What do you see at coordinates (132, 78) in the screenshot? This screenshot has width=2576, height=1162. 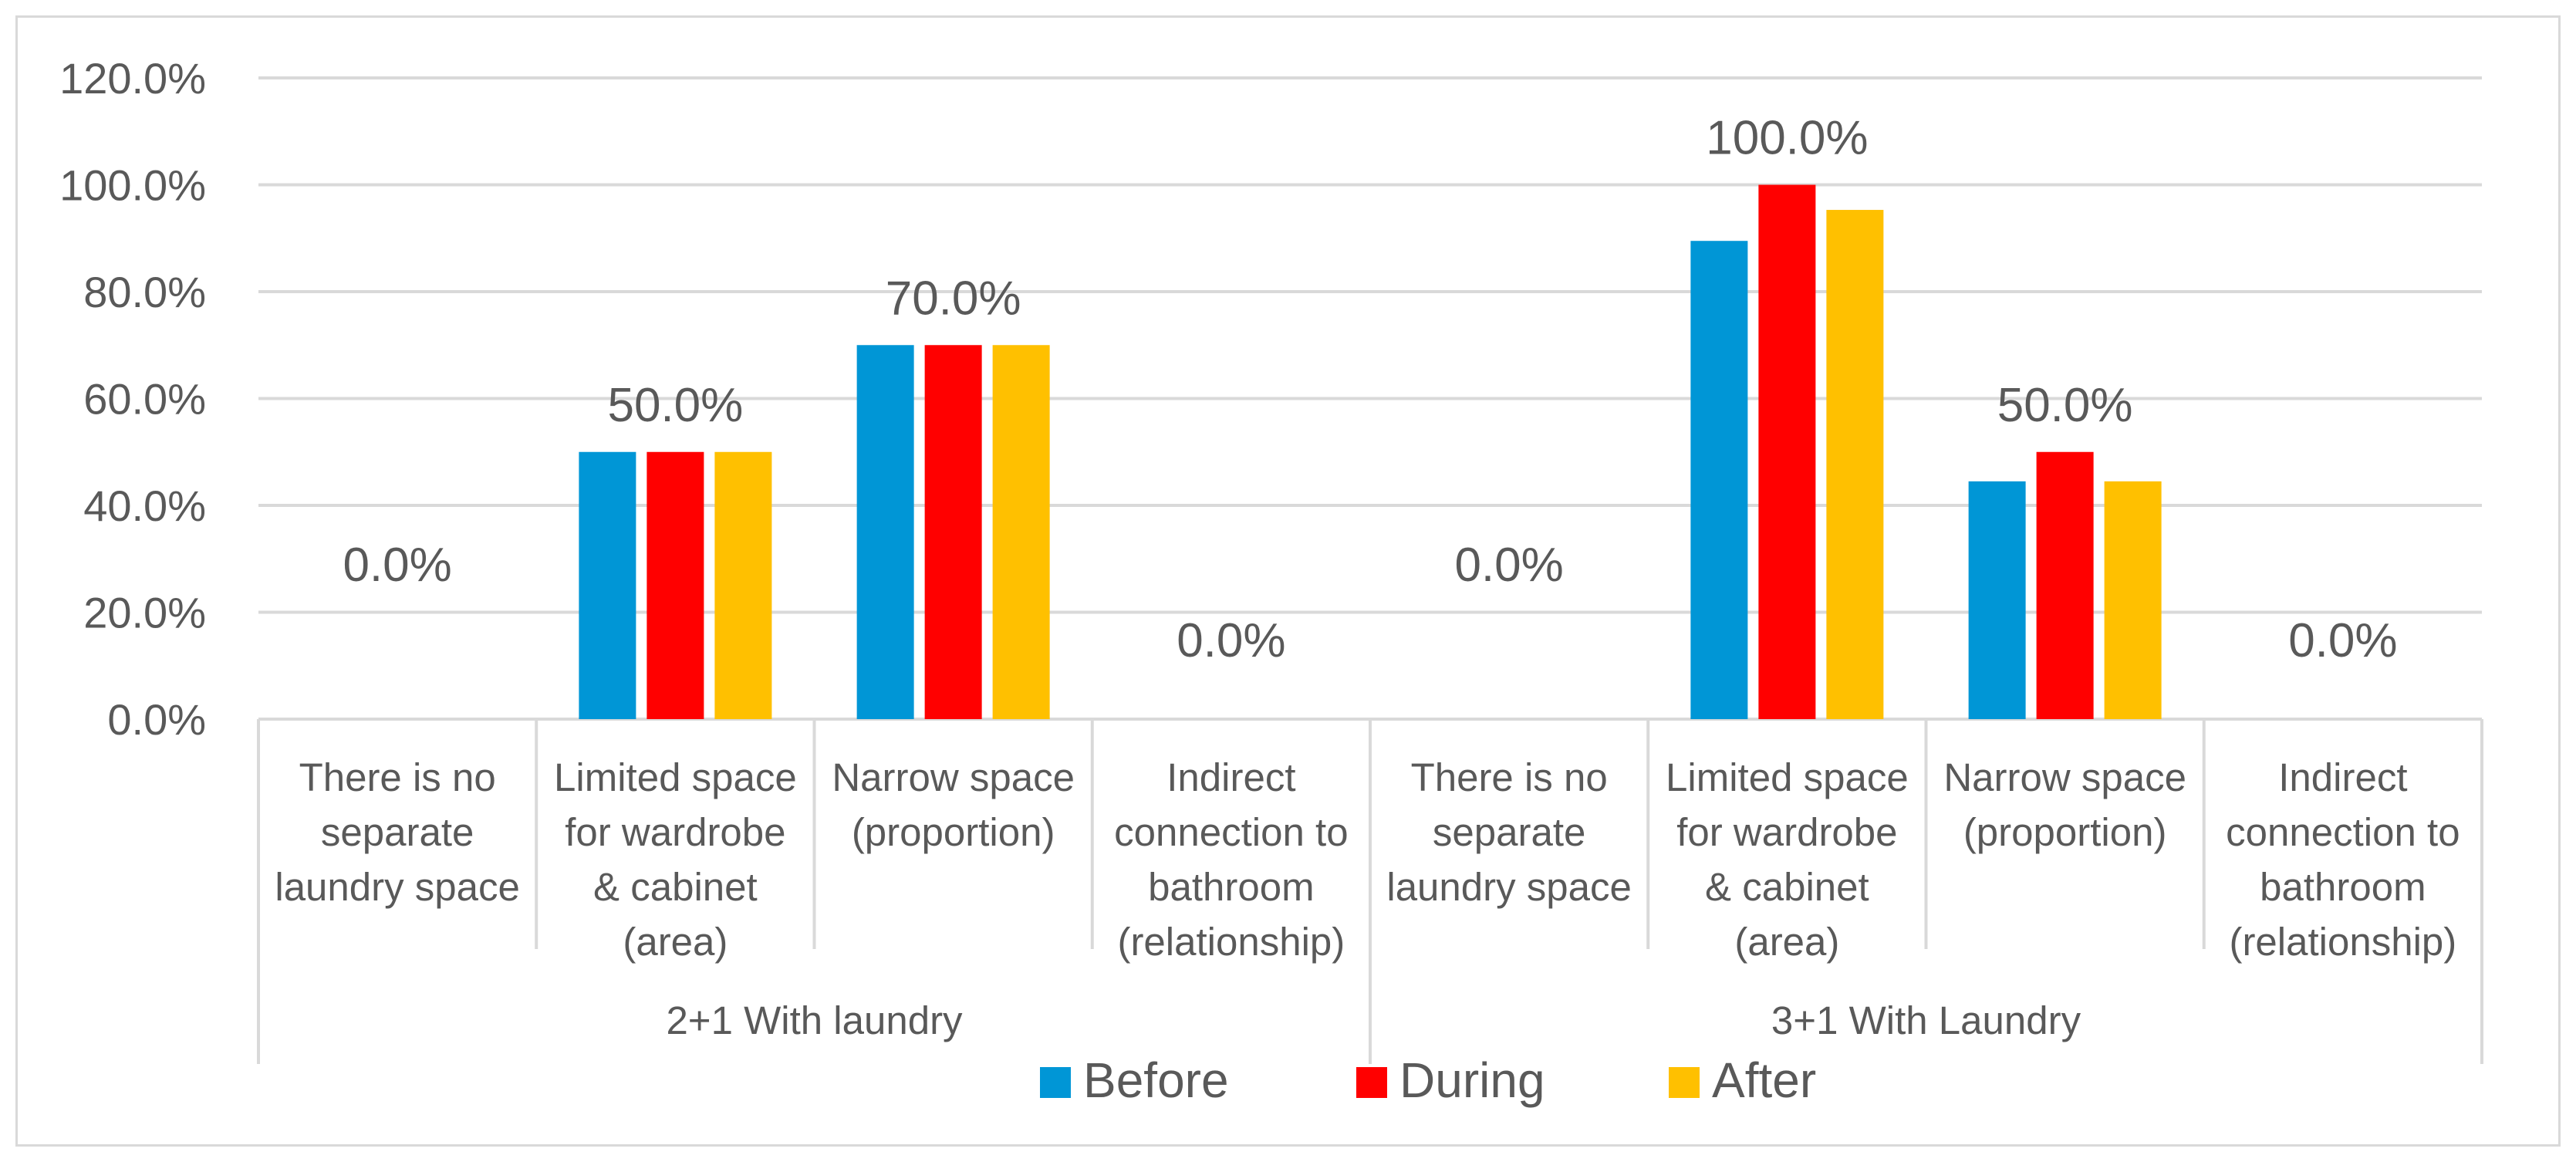 I see `y-tick-label: 120.0%` at bounding box center [132, 78].